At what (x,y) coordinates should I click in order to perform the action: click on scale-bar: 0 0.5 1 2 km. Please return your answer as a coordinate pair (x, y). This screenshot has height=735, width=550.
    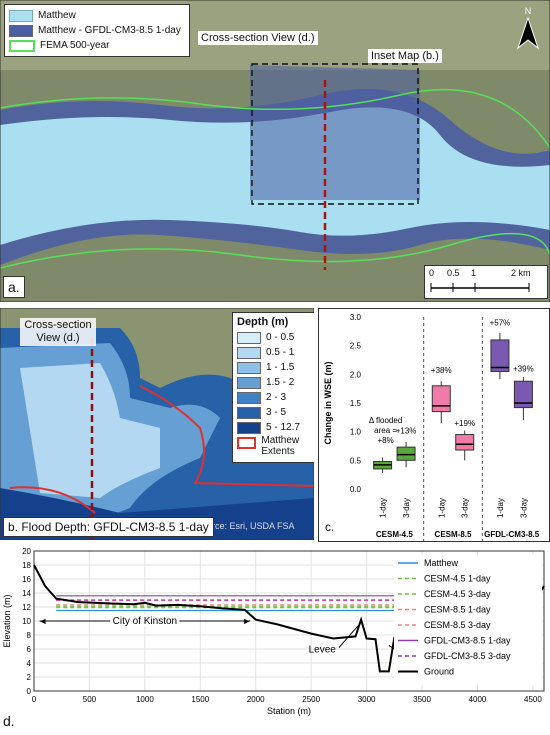
    Looking at the image, I should click on (486, 282).